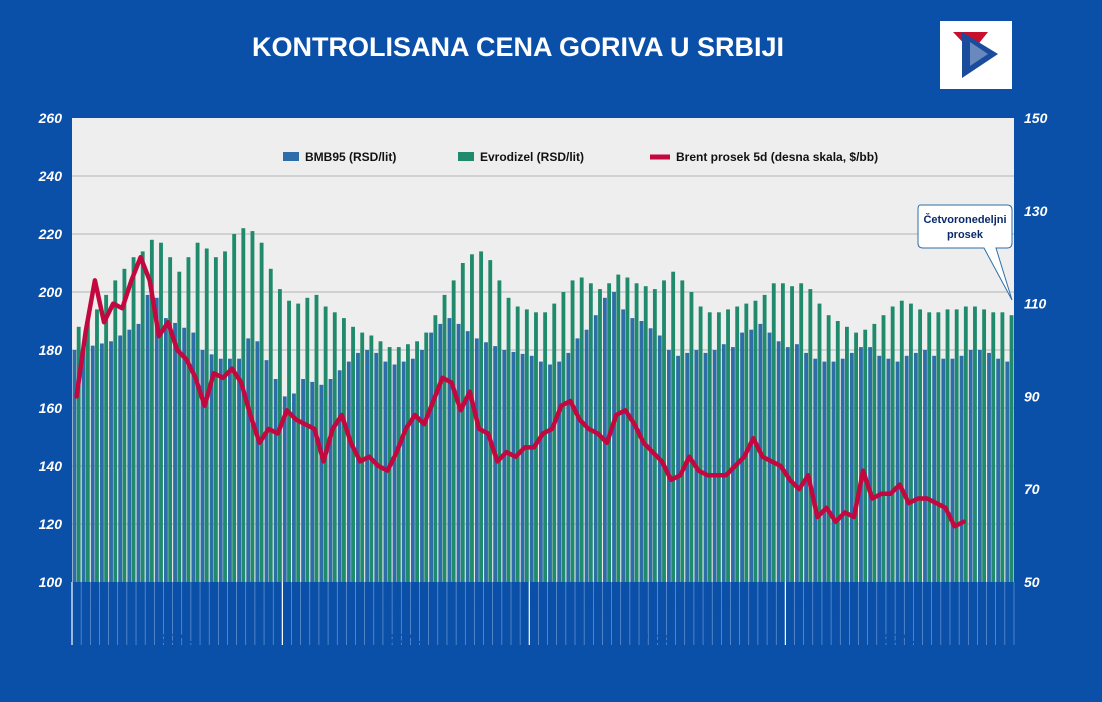  Describe the element at coordinates (50, 234) in the screenshot. I see `y-tick-left: 220` at that location.